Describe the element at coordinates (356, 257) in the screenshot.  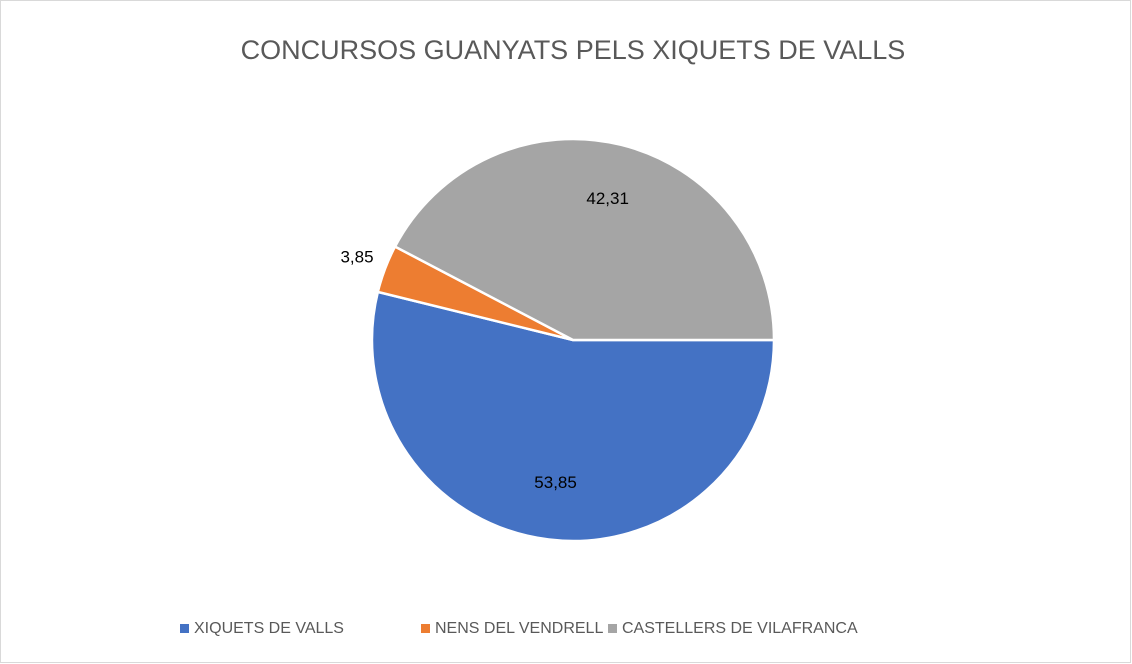
I see `data-label: 3,85` at that location.